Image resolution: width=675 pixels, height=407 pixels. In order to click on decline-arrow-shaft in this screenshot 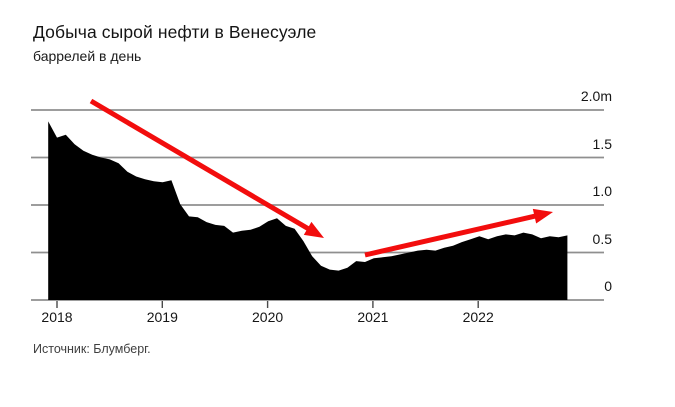, I will do `click(200, 165)`.